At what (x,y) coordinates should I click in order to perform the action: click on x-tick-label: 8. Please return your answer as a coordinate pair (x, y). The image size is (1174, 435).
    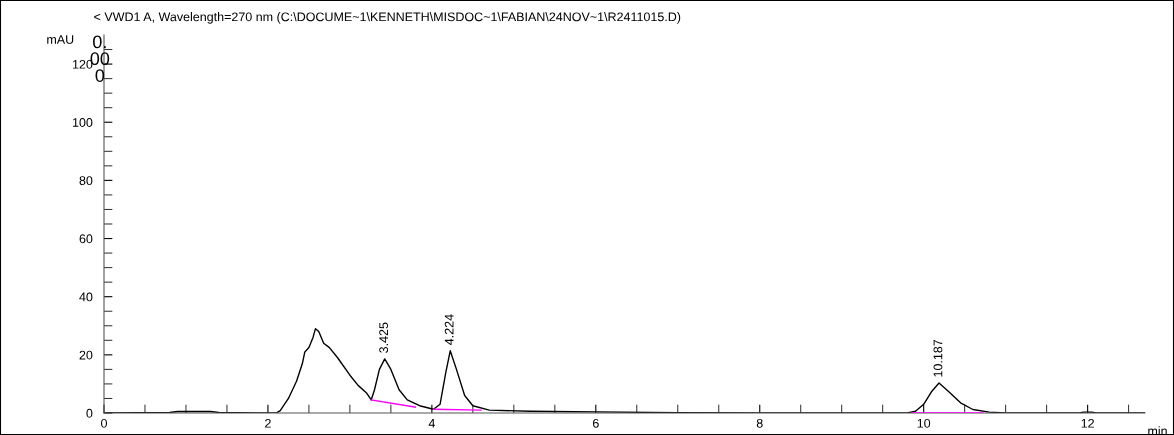
    Looking at the image, I should click on (759, 423).